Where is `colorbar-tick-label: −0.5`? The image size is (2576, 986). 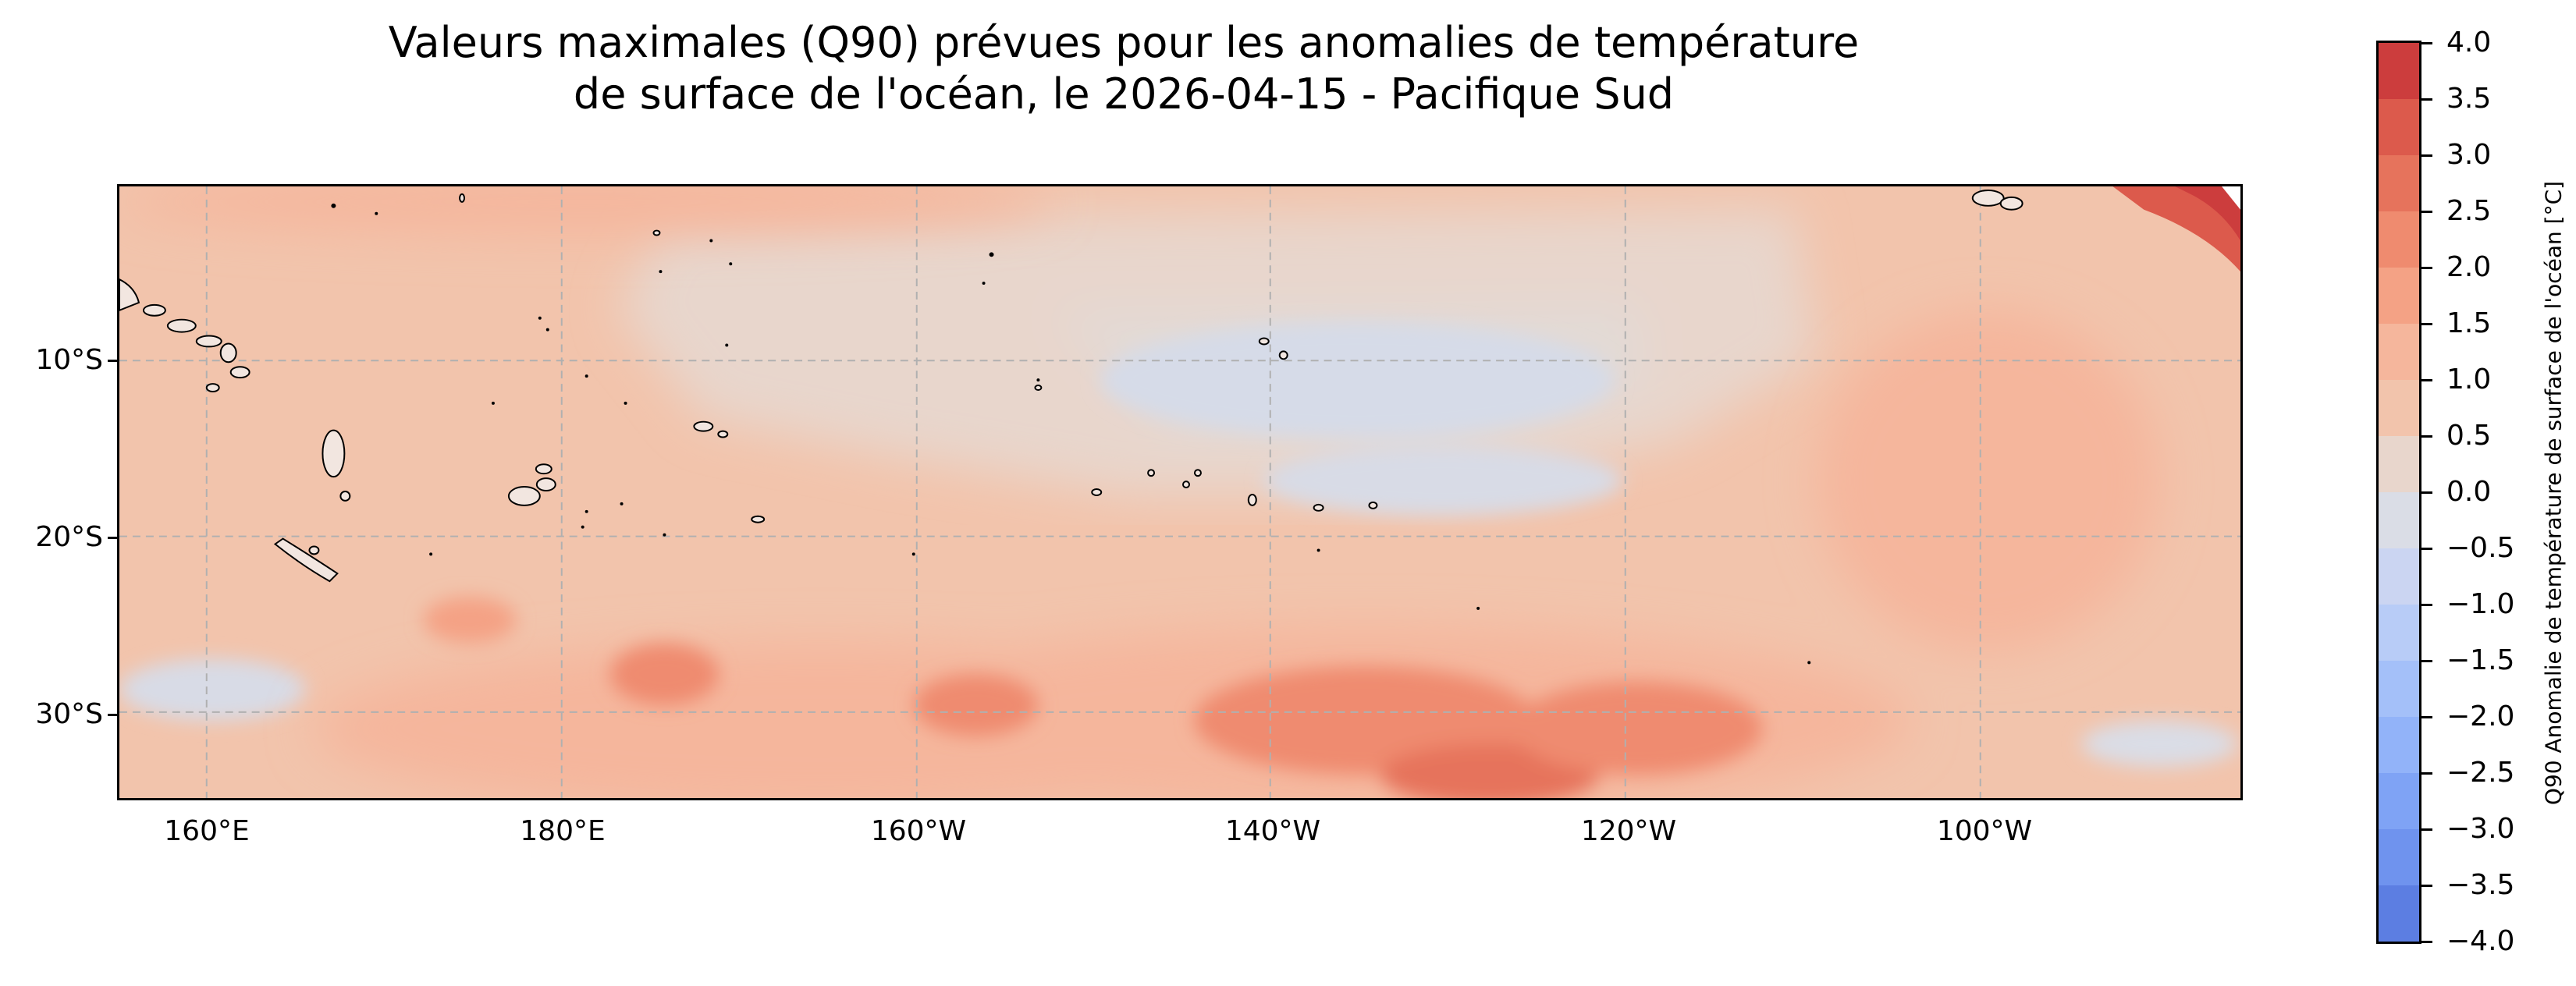 colorbar-tick-label: −0.5 is located at coordinates (2481, 548).